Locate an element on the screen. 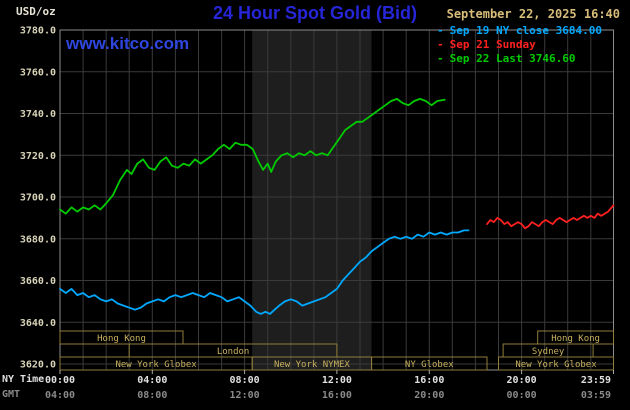 The width and height of the screenshot is (630, 410). legend-item-sep19: - Sep 19 NY close 3684.00 is located at coordinates (519, 31).